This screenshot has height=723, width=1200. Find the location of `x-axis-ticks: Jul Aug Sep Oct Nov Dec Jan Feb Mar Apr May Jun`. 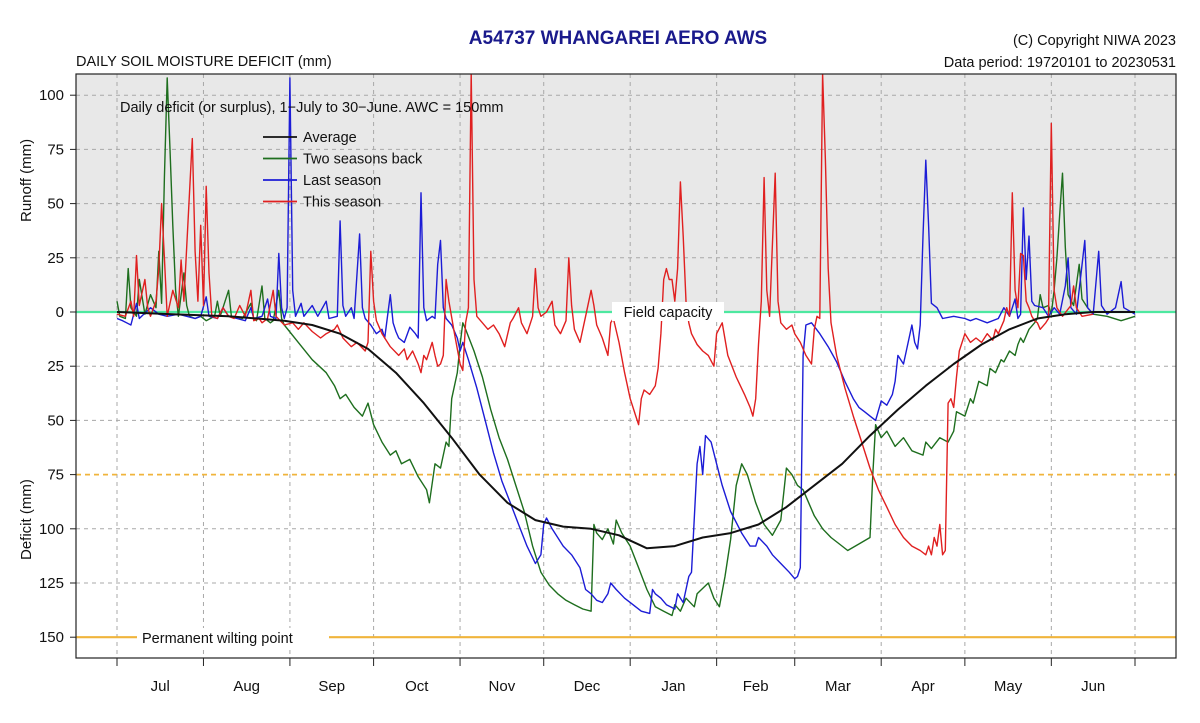

x-axis-ticks: Jul Aug Sep Oct Nov Dec Jan Feb Mar Apr May Jun is located at coordinates (626, 676).